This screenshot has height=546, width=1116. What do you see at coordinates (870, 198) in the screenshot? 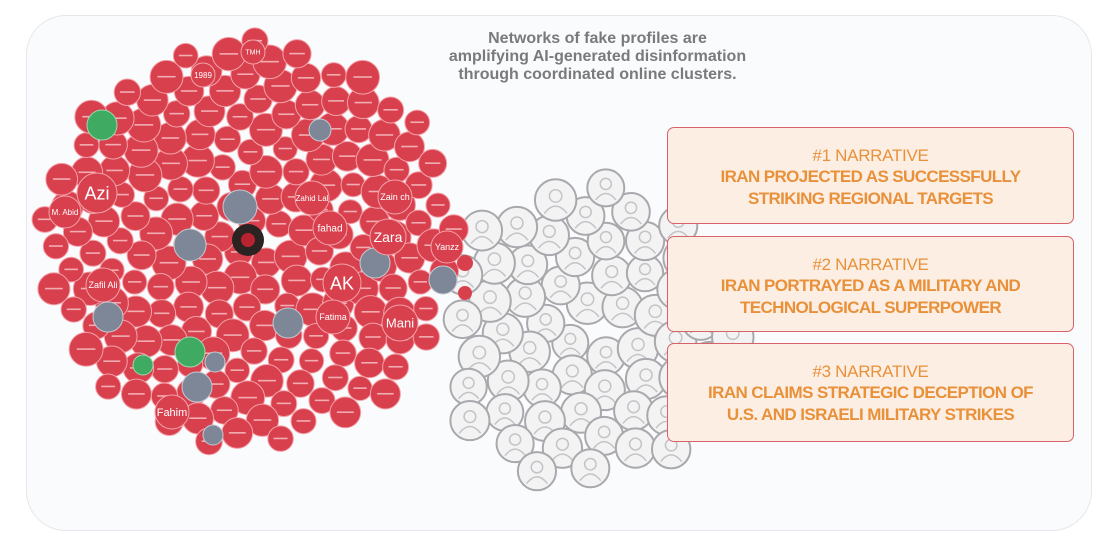
I see `narrative-text: STRIKING REGIONAL TARGETS` at bounding box center [870, 198].